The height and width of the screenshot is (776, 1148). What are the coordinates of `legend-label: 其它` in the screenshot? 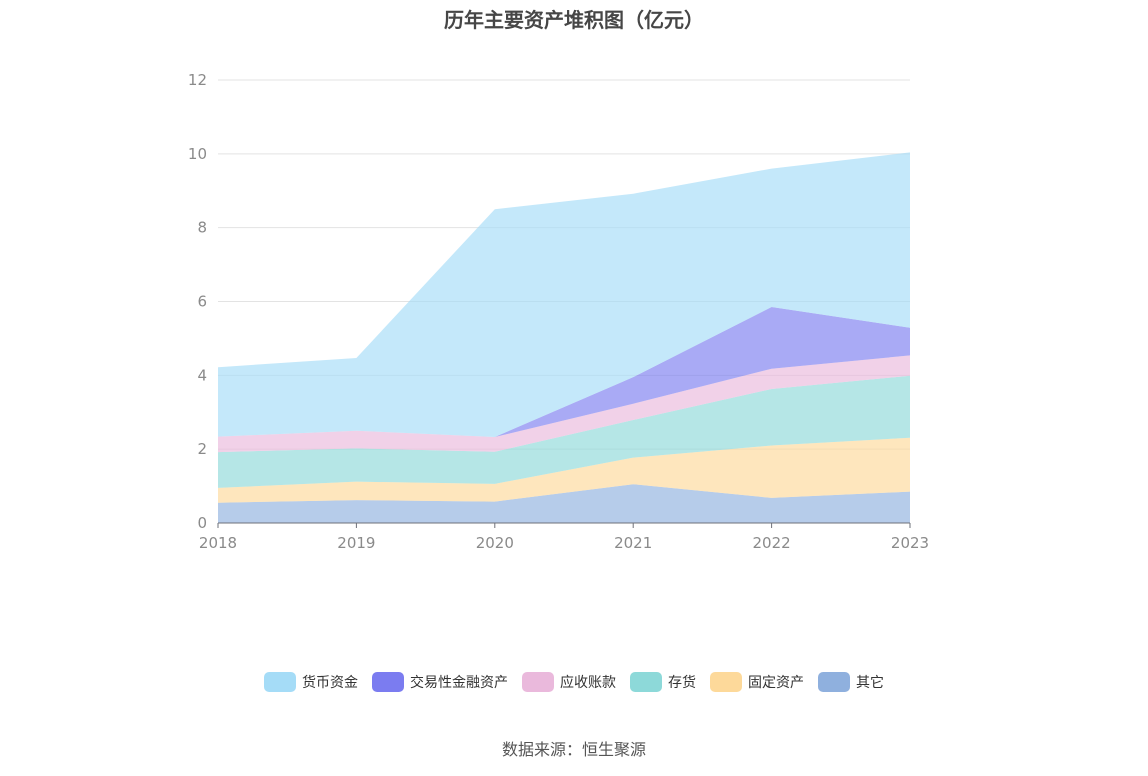 It's located at (870, 683).